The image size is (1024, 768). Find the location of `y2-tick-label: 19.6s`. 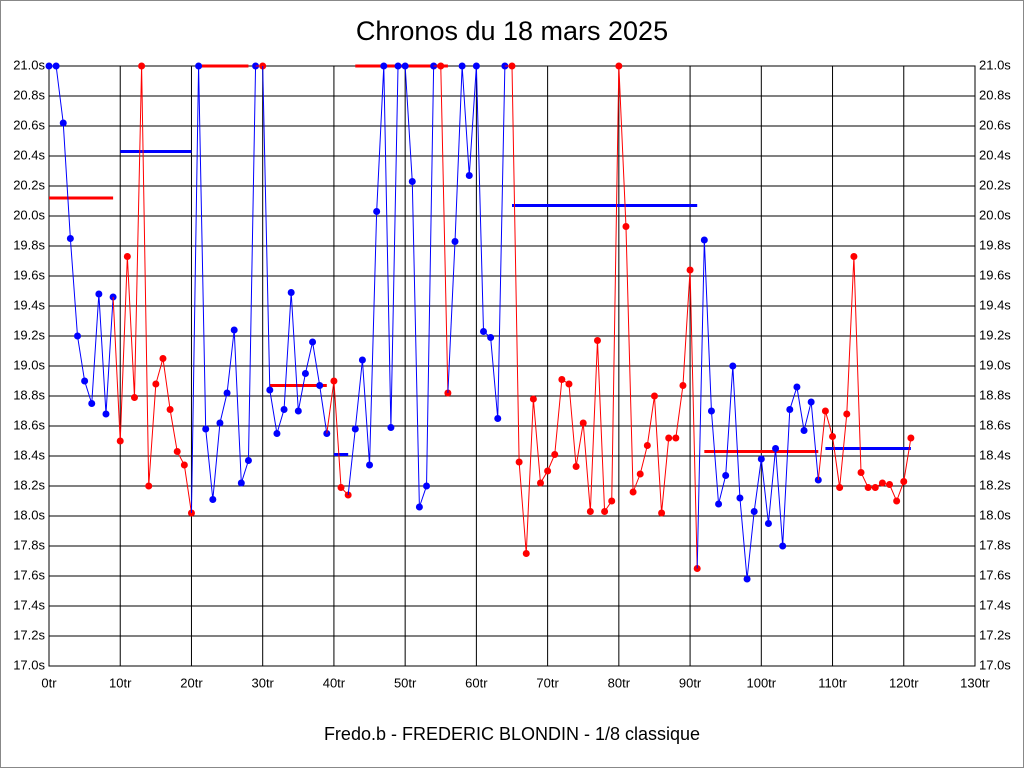

y2-tick-label: 19.6s is located at coordinates (995, 274).